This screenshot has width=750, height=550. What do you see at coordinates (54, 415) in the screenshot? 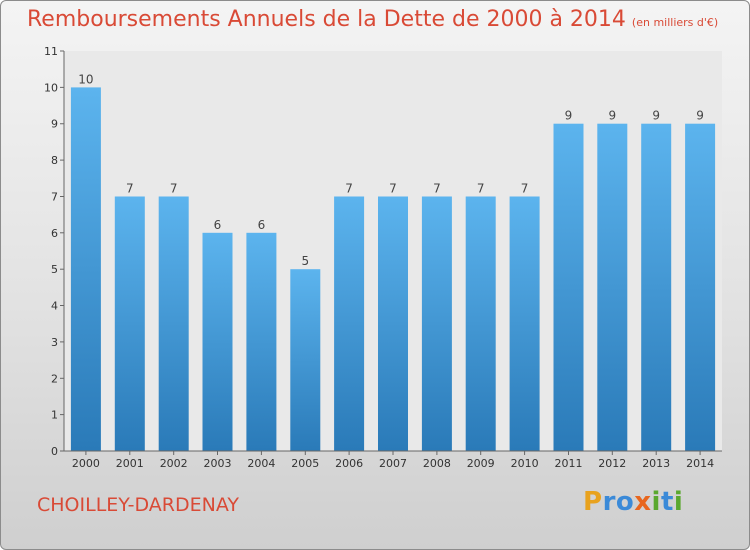
I see `y-tick-label-1: 1` at bounding box center [54, 415].